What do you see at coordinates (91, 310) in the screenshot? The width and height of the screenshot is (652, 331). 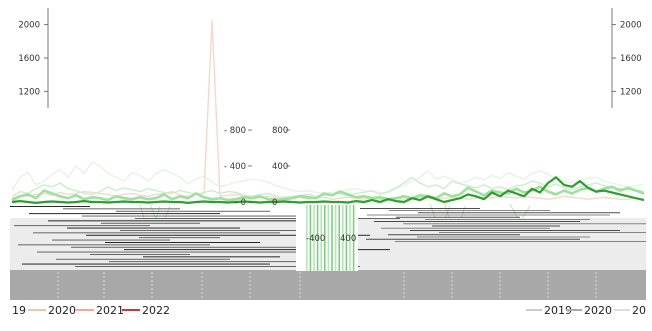 I see `legend-left: 19 2020 2021 2022` at bounding box center [91, 310].